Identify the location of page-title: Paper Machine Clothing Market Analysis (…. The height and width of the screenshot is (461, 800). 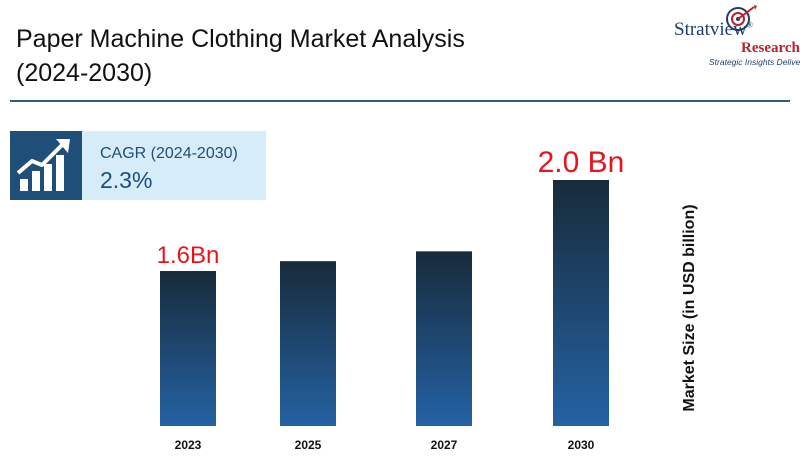
(296, 56).